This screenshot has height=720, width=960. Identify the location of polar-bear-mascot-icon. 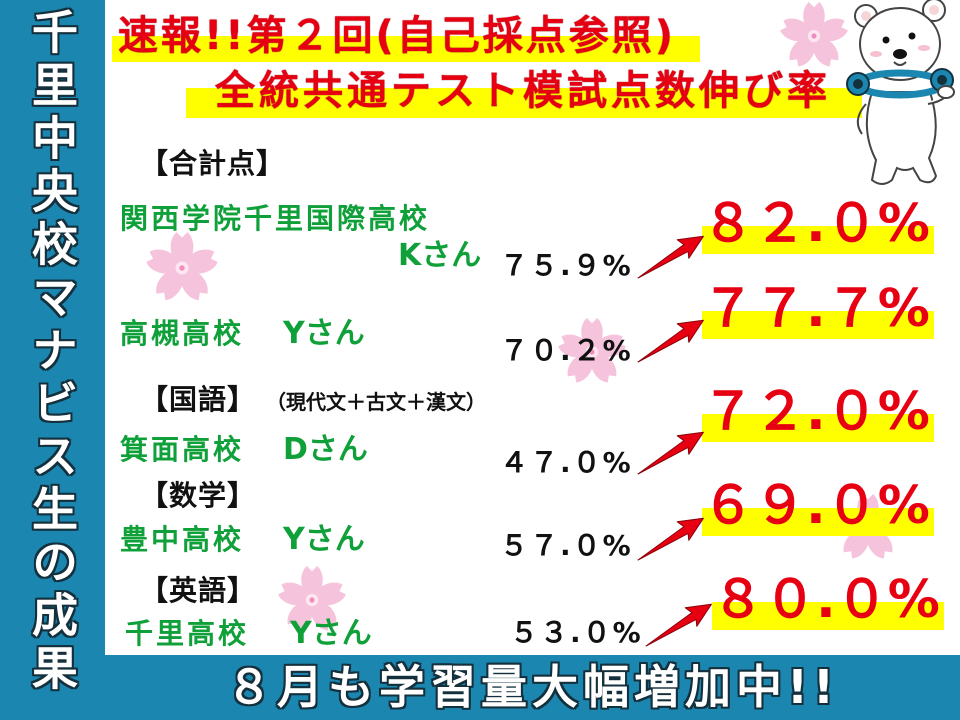
(900, 92).